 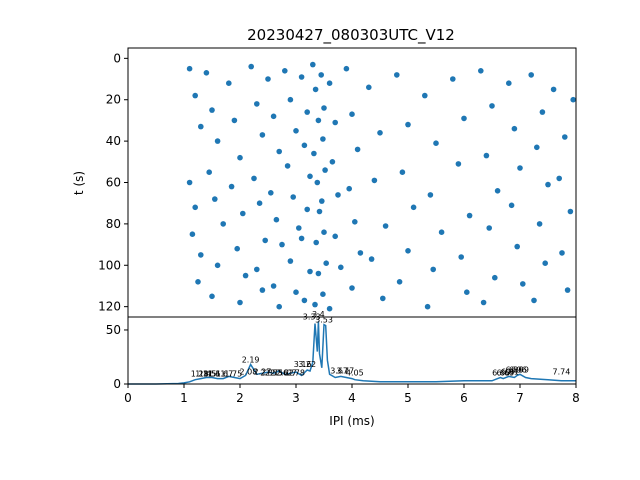 I want to click on y-tick-label: 60, so click(x=113, y=183).